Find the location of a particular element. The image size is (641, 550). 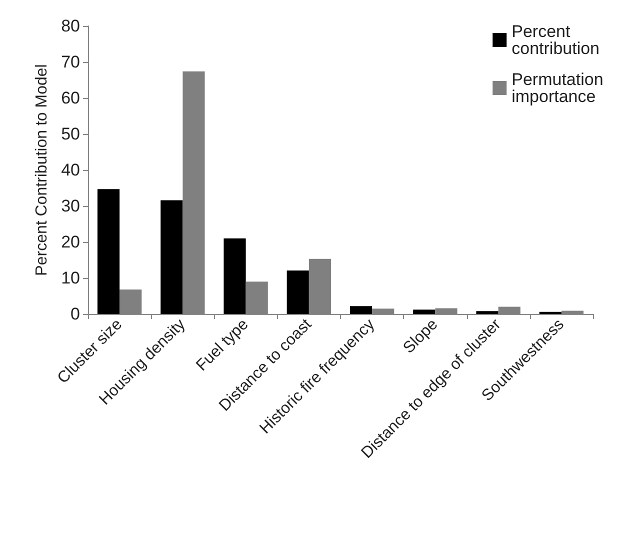

legend-label: Permutation importance is located at coordinates (560, 88).